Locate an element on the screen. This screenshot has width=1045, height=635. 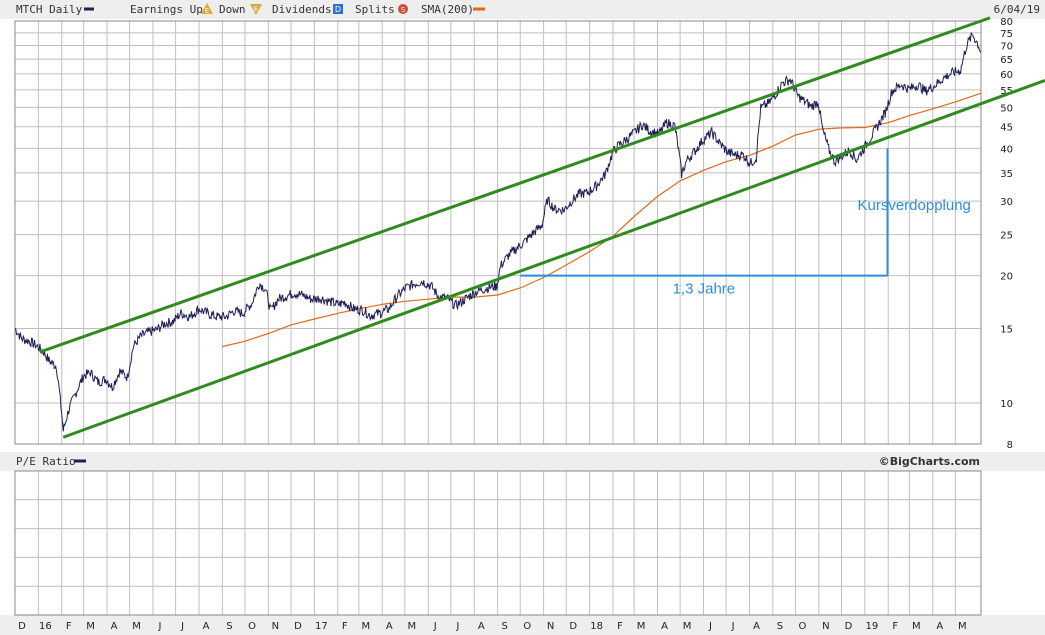
earnings-down-icon-letter: E is located at coordinates (256, 9).